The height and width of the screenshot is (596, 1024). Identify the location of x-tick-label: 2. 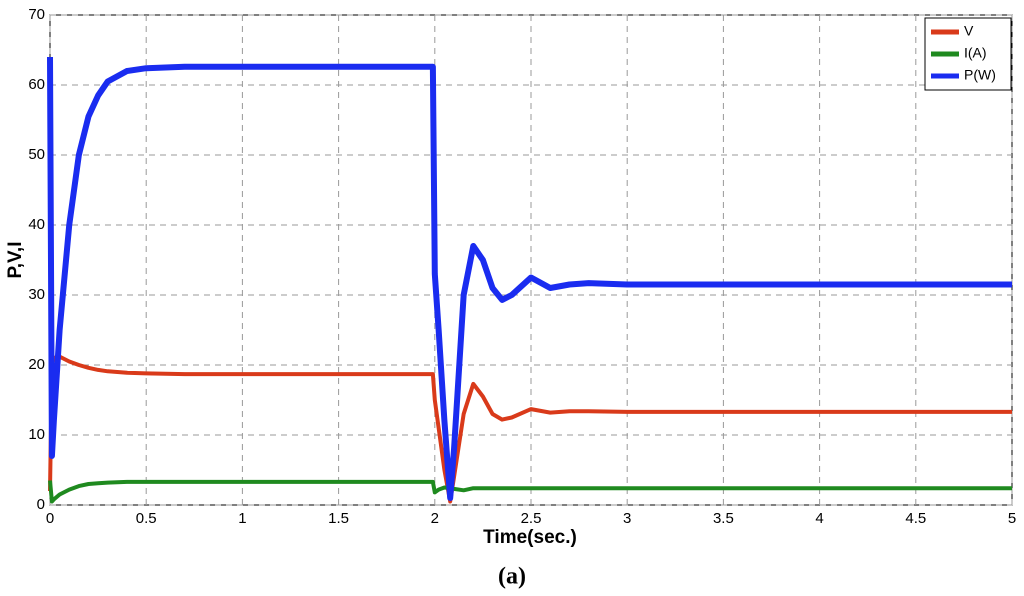
(435, 518).